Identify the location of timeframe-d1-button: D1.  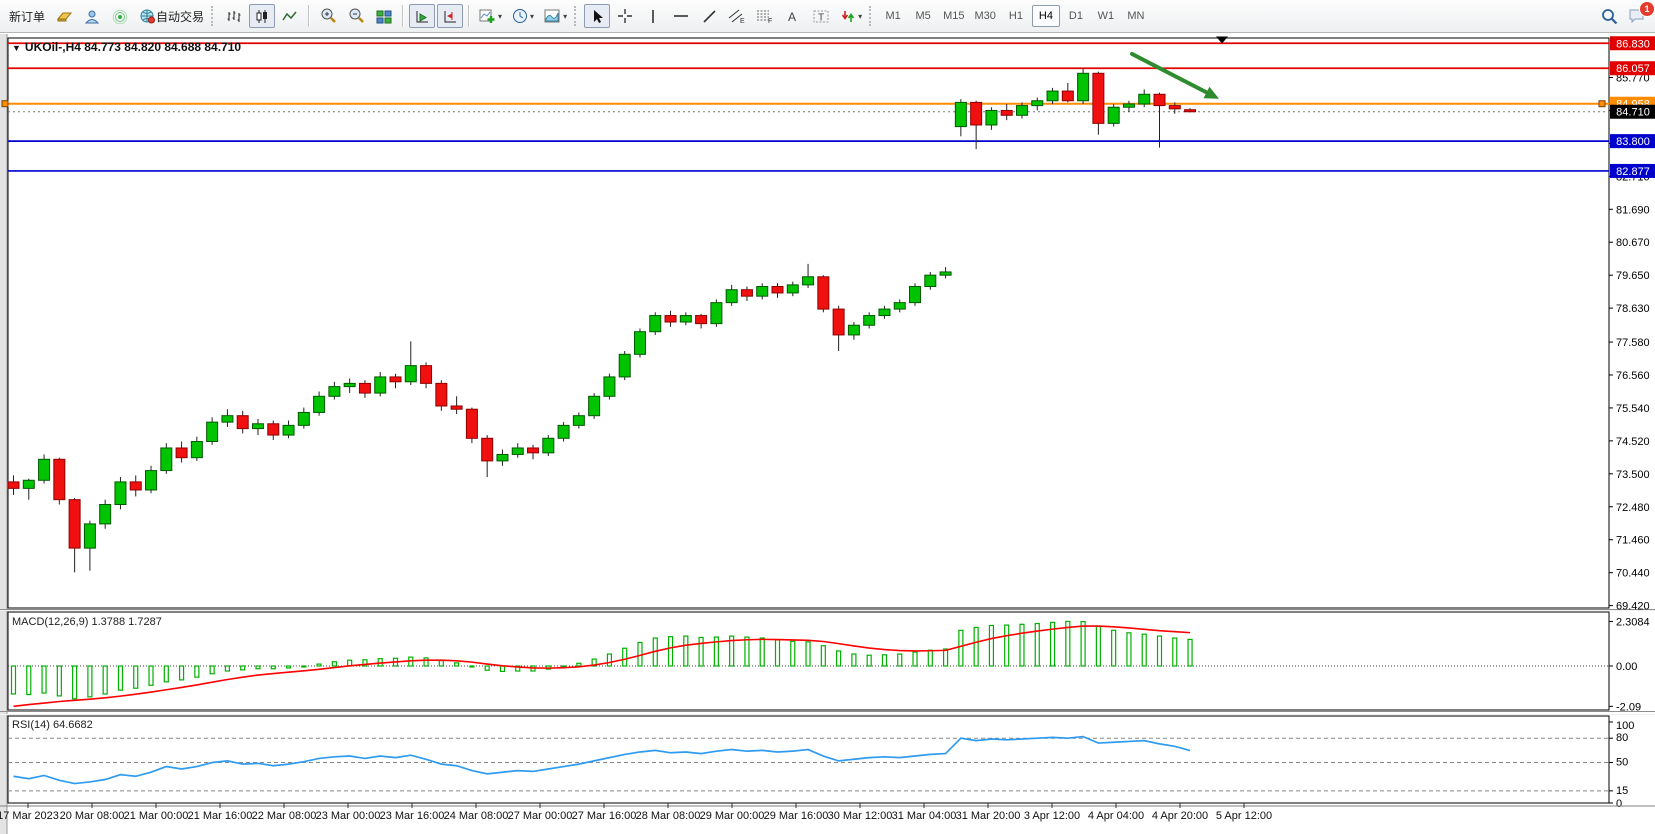
(1076, 16).